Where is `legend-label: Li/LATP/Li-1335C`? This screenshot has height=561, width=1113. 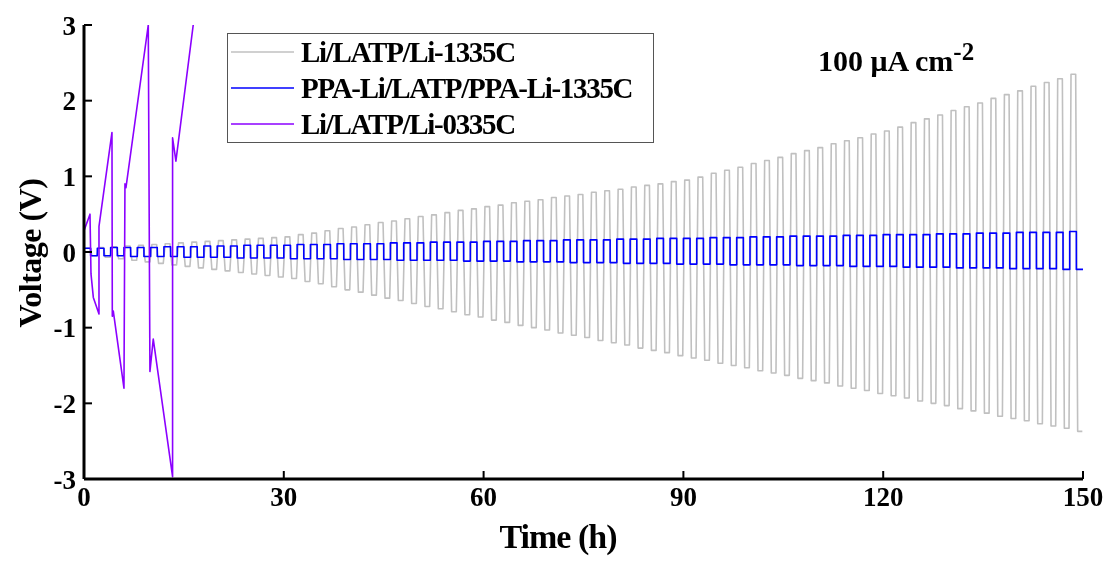 legend-label: Li/LATP/Li-1335C is located at coordinates (408, 52).